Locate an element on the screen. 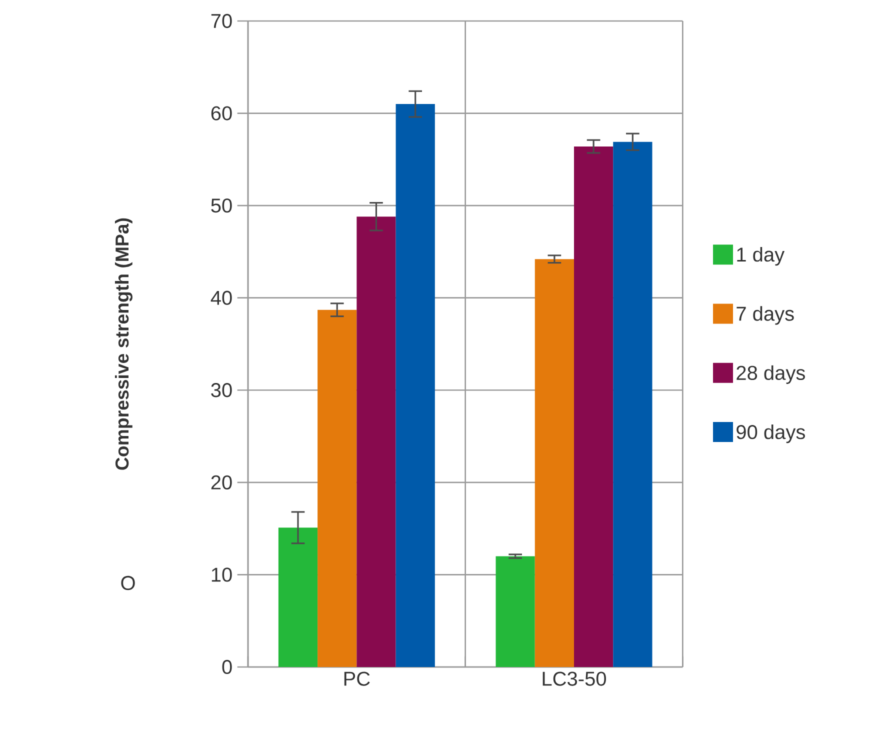 This screenshot has height=731, width=881. y-tick-label: 0 is located at coordinates (227, 667).